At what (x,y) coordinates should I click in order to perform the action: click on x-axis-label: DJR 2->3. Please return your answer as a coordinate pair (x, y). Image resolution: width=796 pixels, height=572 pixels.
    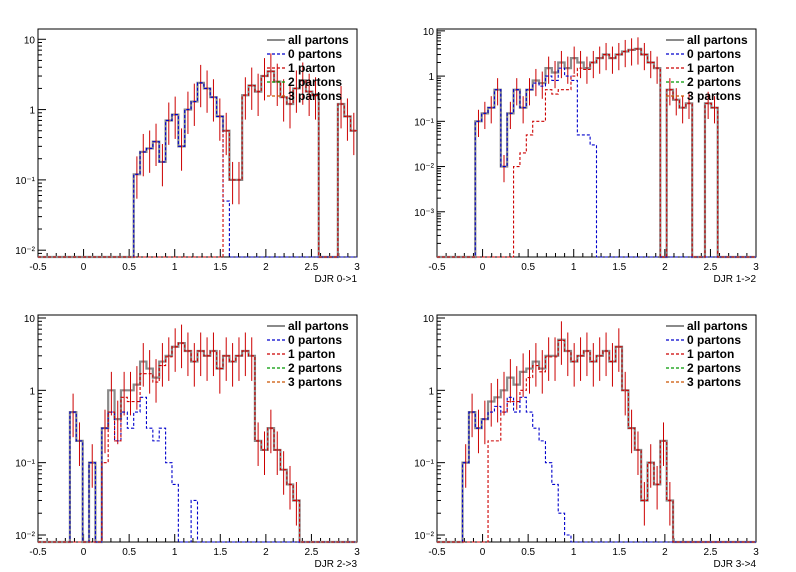
    Looking at the image, I should click on (335, 564).